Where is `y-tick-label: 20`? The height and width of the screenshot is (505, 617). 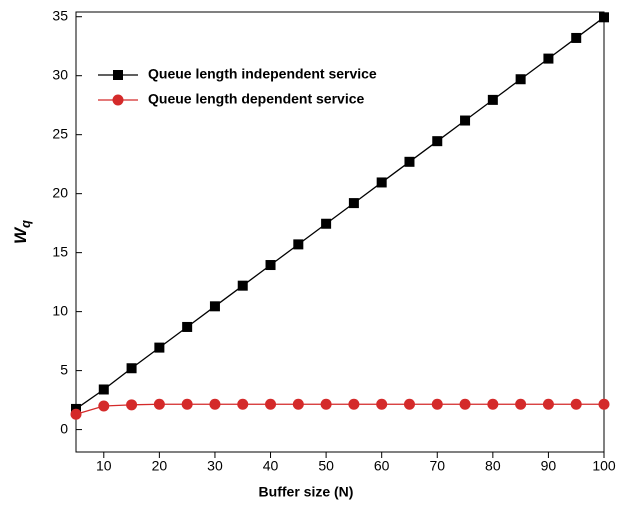 y-tick-label: 20 is located at coordinates (60, 192).